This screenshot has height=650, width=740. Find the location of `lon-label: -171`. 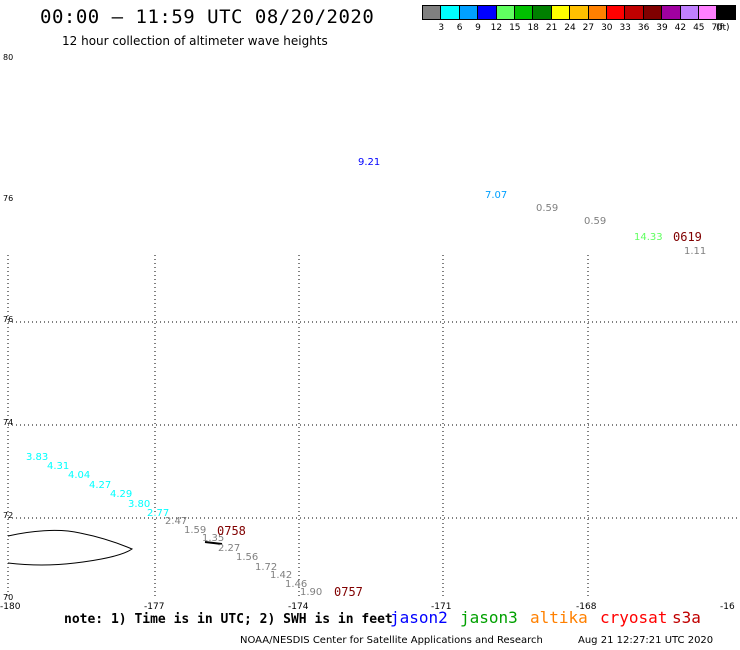

lon-label: -171 is located at coordinates (441, 607).